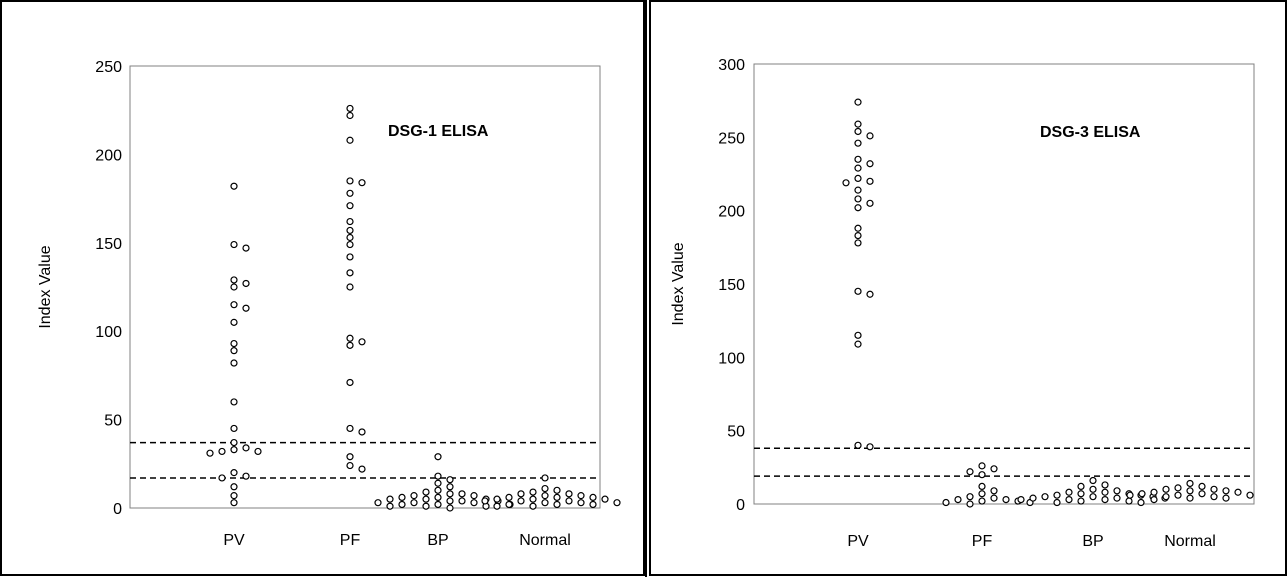 The height and width of the screenshot is (577, 1288). Describe the element at coordinates (1004, 462) in the screenshot. I see `cutoff-lines-dsg3` at that location.